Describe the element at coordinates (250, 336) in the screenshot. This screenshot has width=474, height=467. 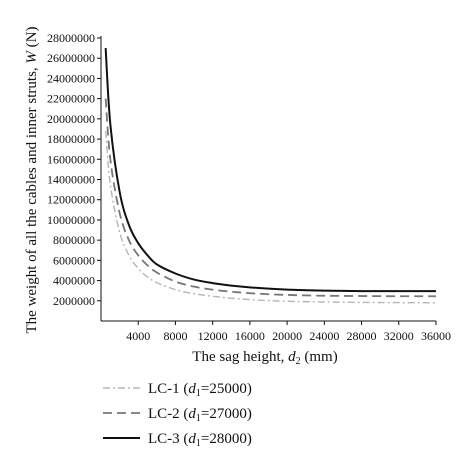
I see `x-tick-label: 16000` at that location.